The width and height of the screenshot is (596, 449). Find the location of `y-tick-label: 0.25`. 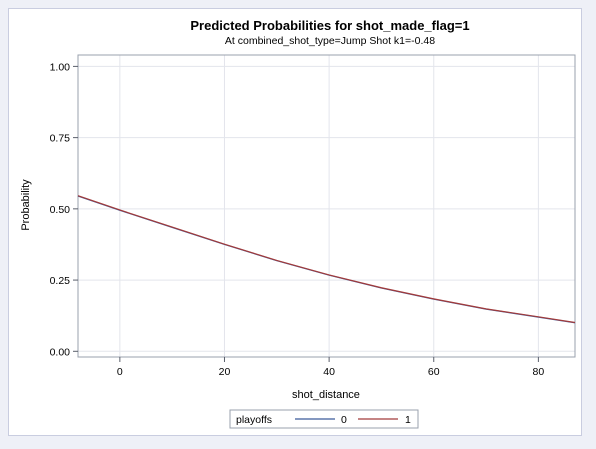

y-tick-label: 0.25 is located at coordinates (60, 281).